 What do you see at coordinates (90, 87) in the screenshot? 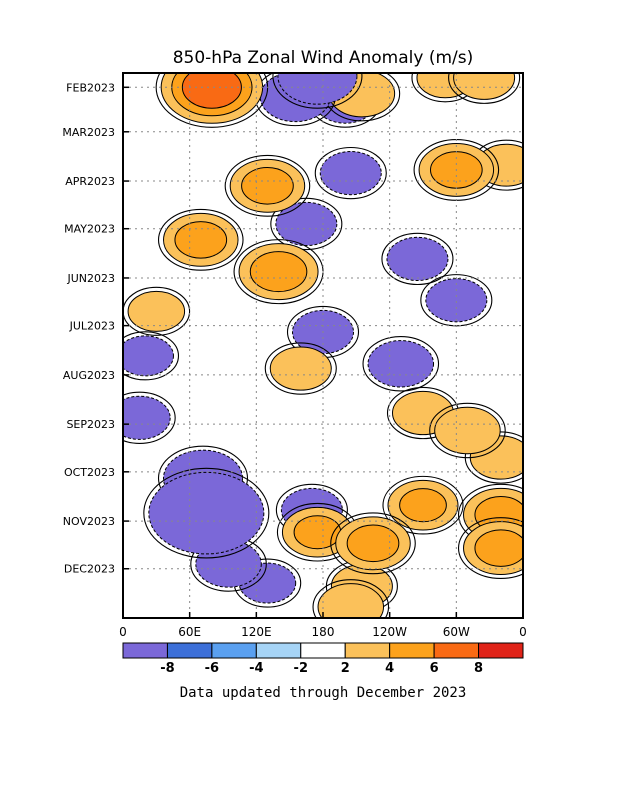
I see `y-tick-label: FEB2023` at bounding box center [90, 87].